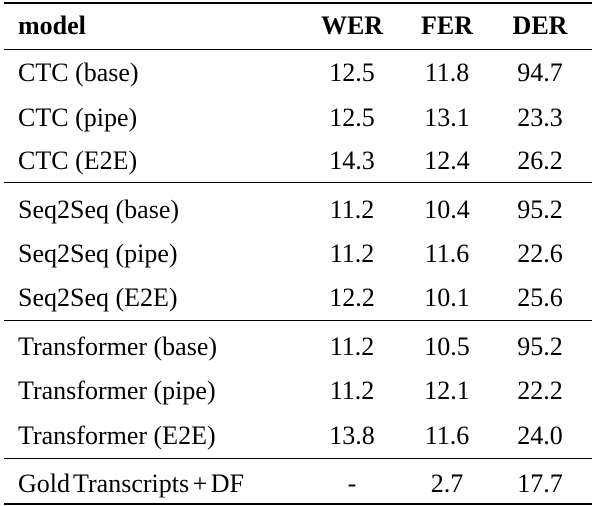 The height and width of the screenshot is (506, 596). What do you see at coordinates (298, 3) in the screenshot?
I see `top-rule` at bounding box center [298, 3].